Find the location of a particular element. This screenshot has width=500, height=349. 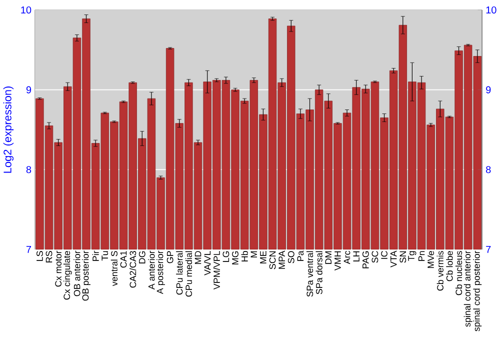

x-tick-label: RS is located at coordinates (49, 256).